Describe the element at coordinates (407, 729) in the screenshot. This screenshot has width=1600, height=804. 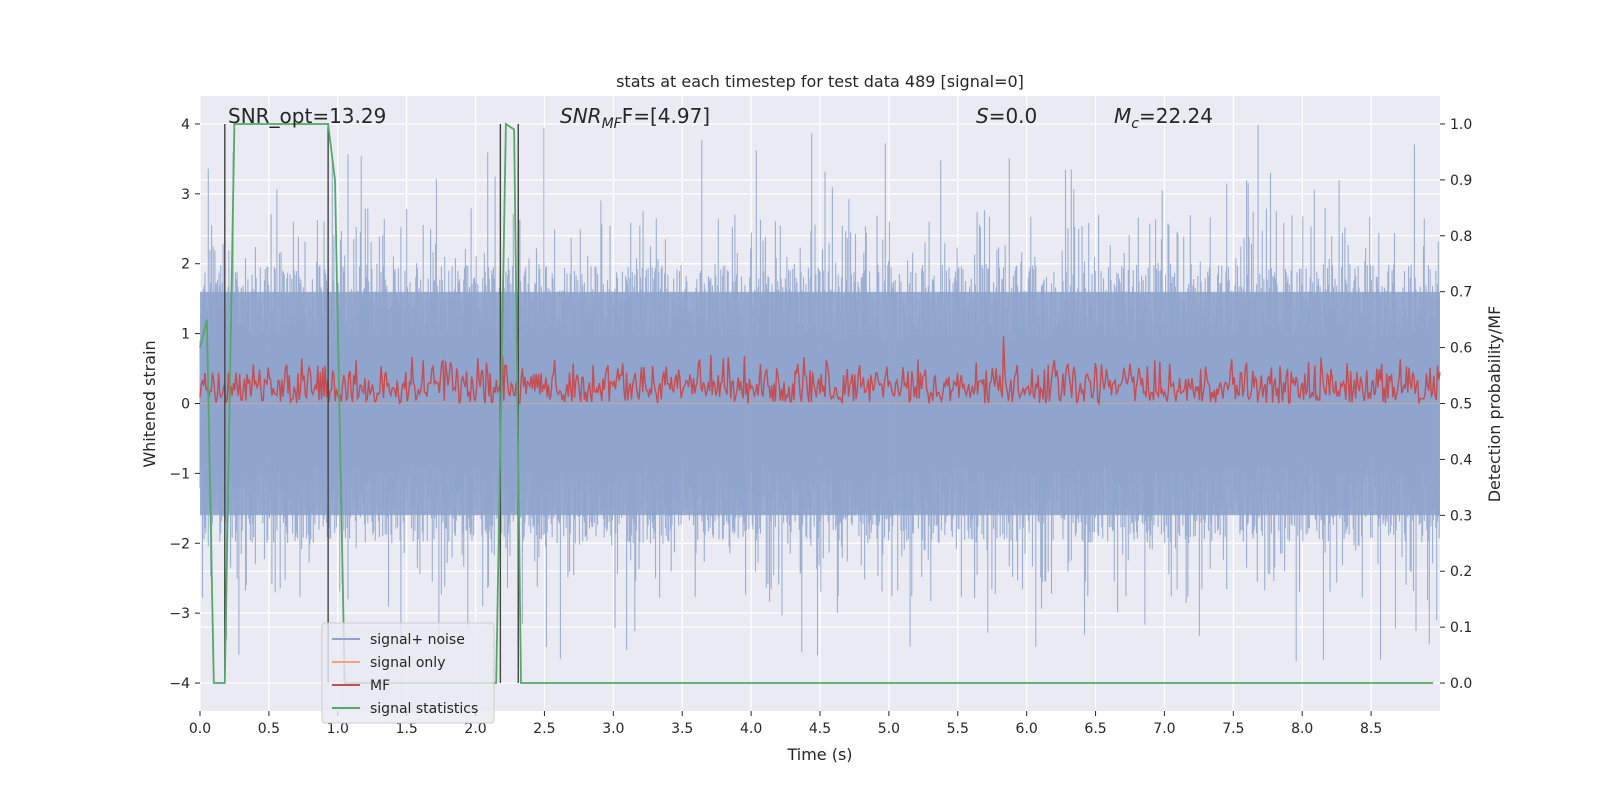
I see `x-tick-label: 1.5` at that location.